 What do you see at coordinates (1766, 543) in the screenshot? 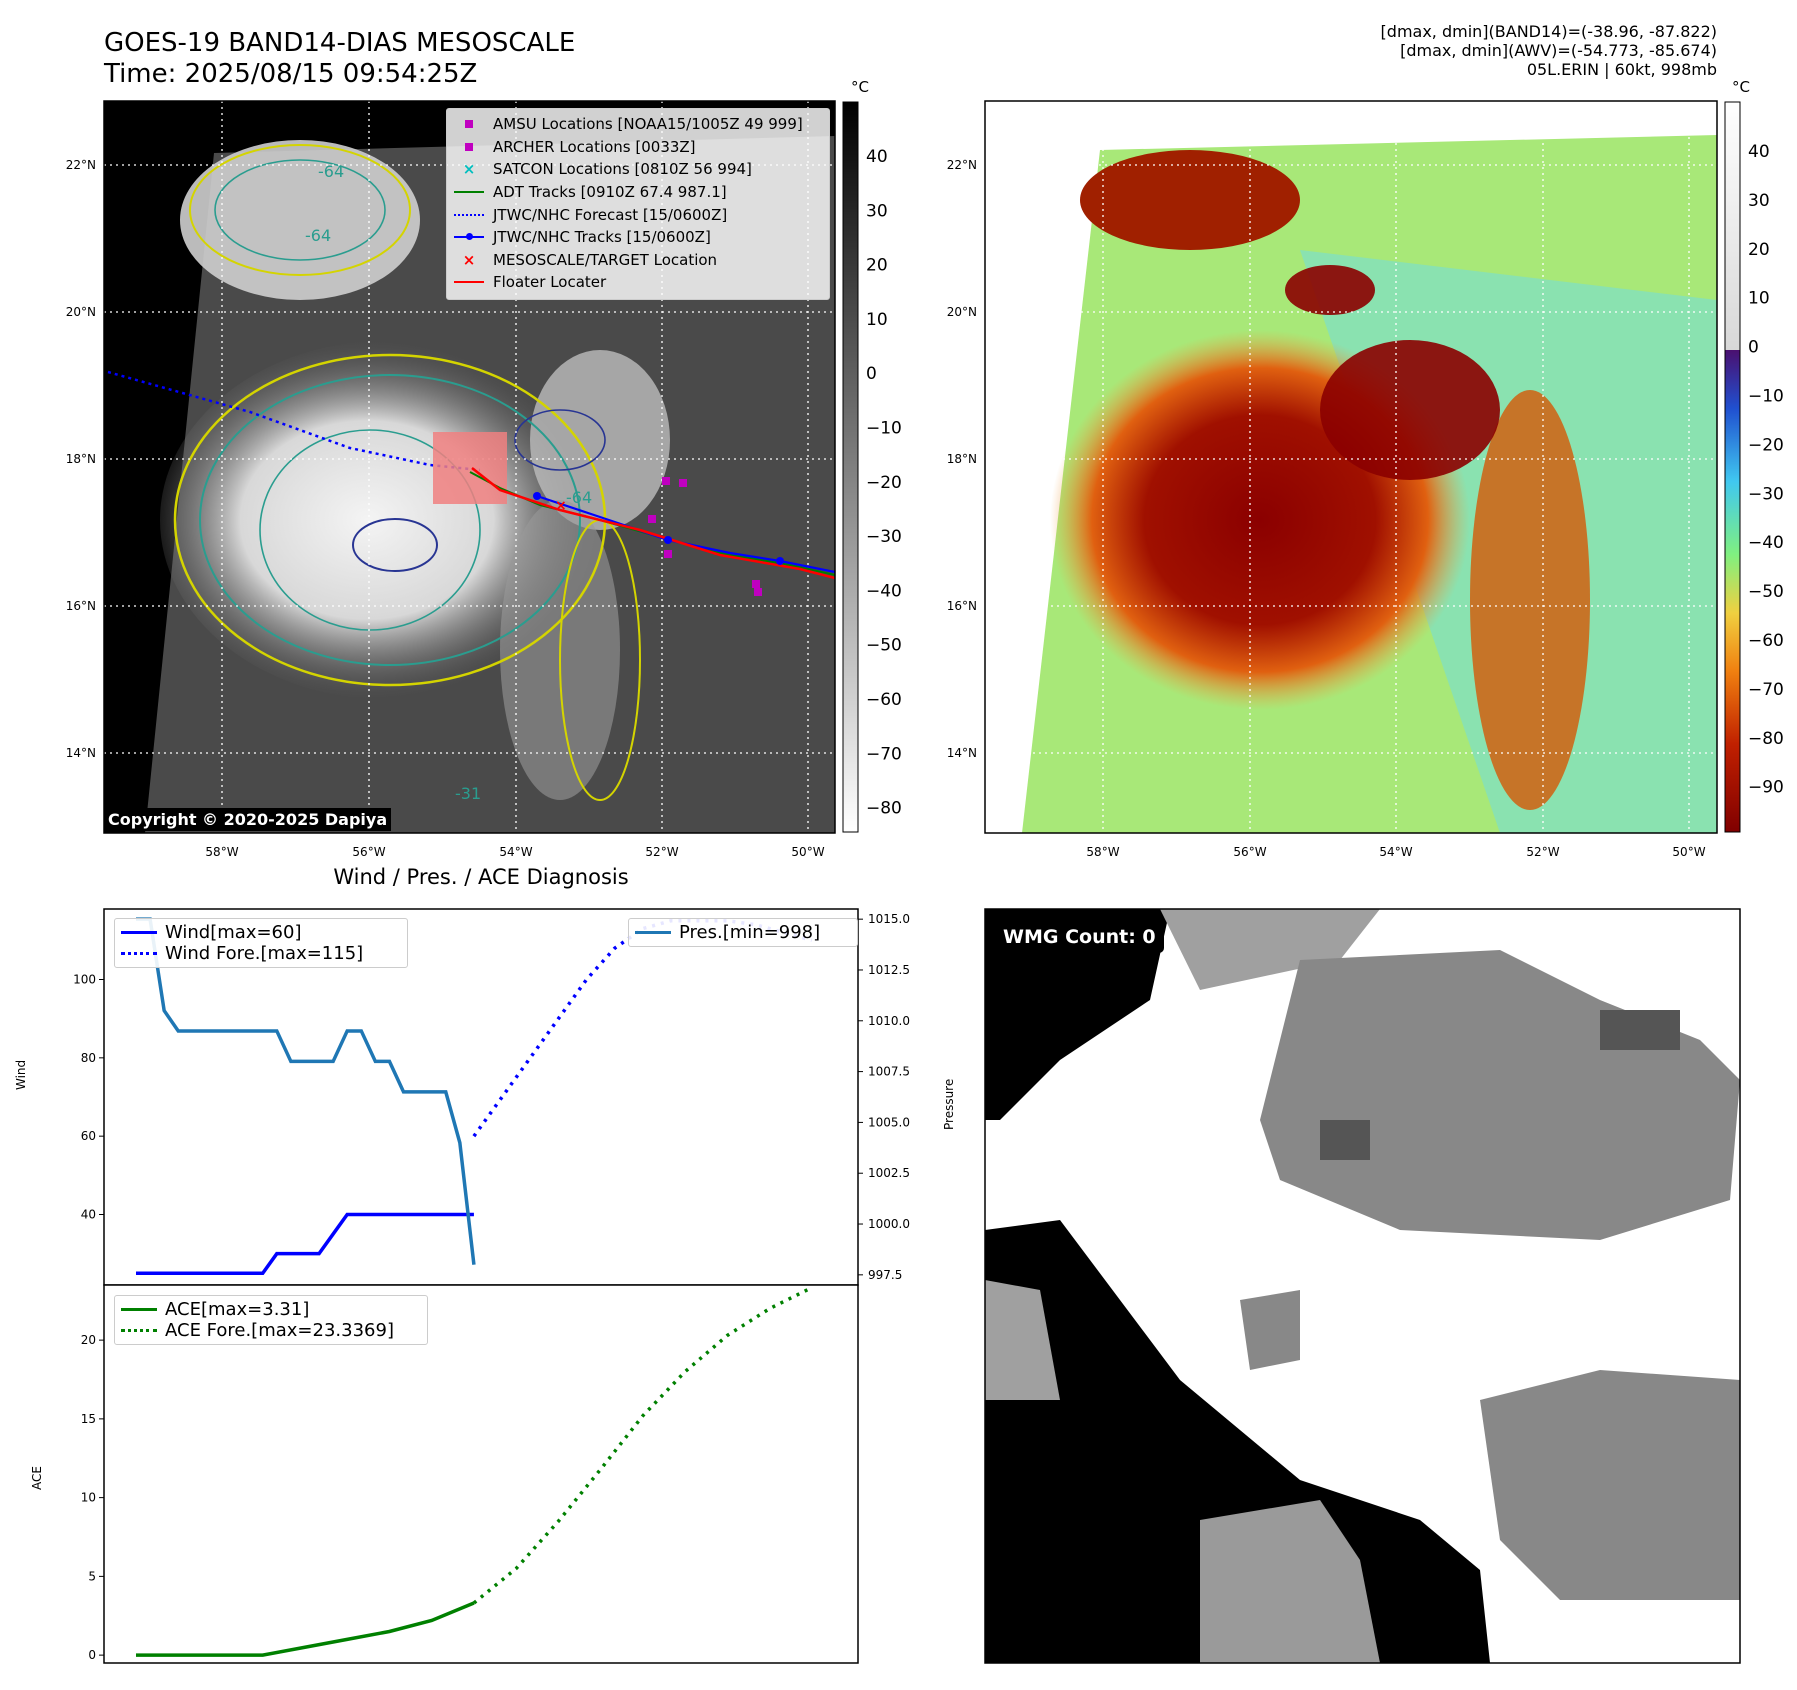
I see `wv-colorbar-tick: −40` at bounding box center [1766, 543].